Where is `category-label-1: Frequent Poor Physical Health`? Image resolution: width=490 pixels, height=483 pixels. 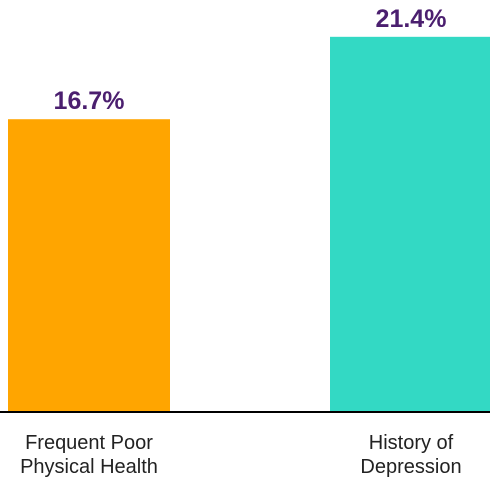
category-label-1: Frequent Poor Physical Health is located at coordinates (89, 455).